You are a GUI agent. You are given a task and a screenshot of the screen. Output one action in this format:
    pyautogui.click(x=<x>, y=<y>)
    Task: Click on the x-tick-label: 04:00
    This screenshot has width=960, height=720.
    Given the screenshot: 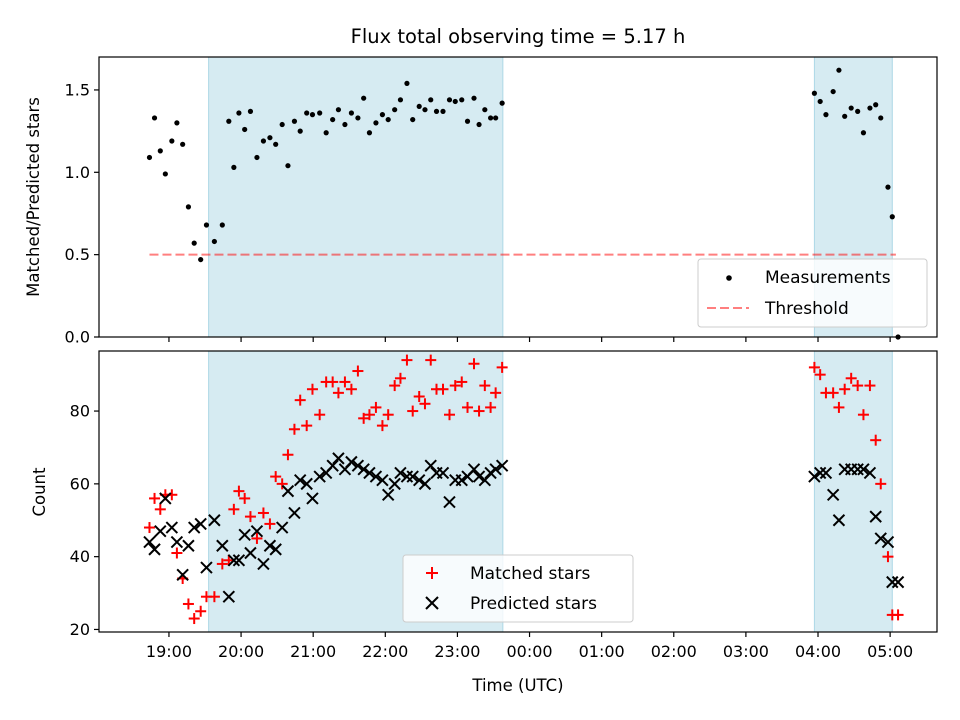 What is the action you would take?
    pyautogui.click(x=818, y=651)
    